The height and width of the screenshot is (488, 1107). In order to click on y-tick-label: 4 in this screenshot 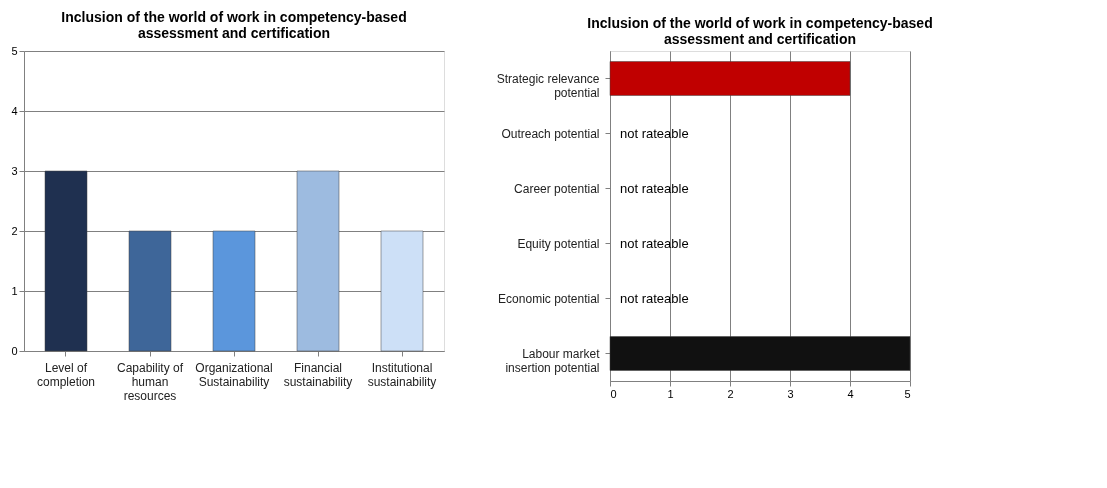, I will do `click(14, 110)`.